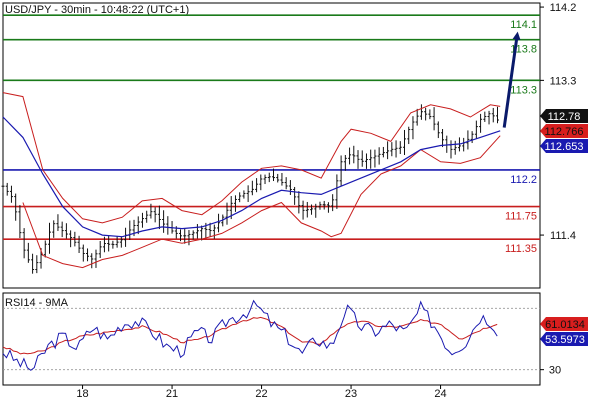 This screenshot has height=405, width=590. I want to click on rsi-badge-label: 53.5973, so click(565, 340).